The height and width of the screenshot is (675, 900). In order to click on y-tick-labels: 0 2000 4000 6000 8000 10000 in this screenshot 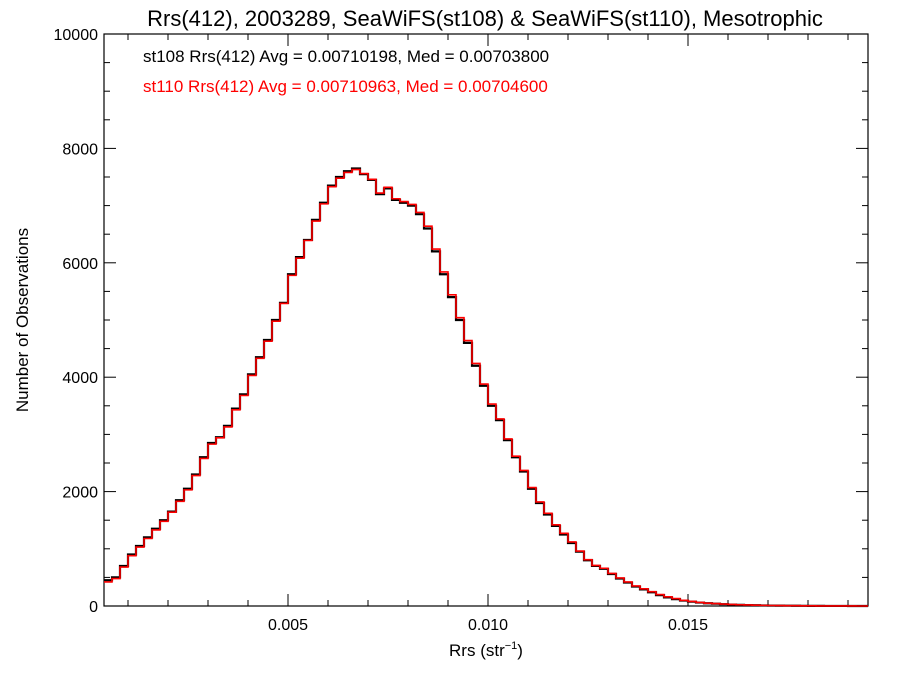, I will do `click(76, 321)`.